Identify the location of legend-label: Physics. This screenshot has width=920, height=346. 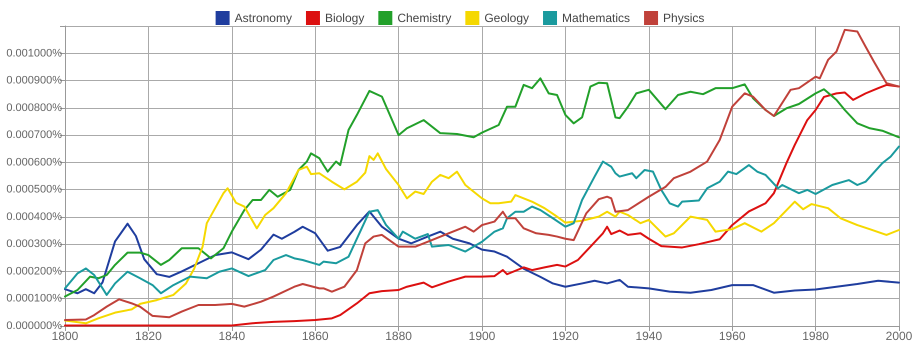
(683, 18).